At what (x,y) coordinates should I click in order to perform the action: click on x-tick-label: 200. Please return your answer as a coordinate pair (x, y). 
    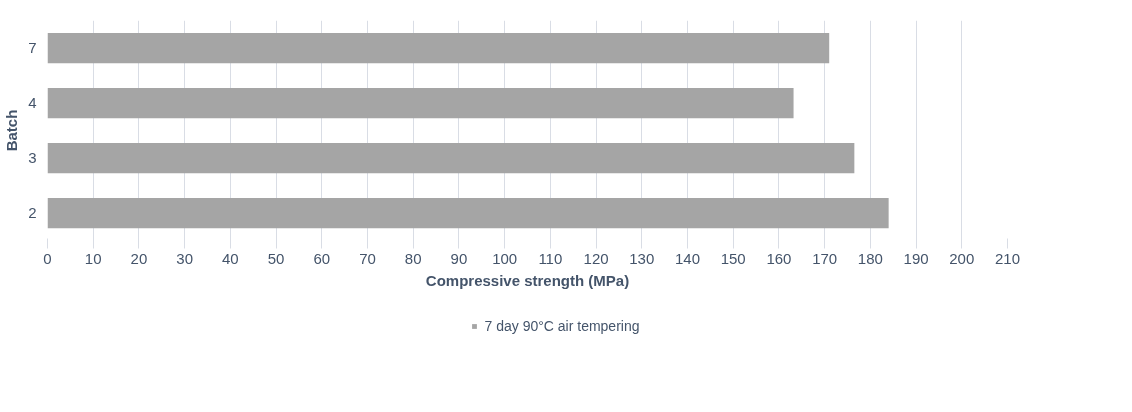
    Looking at the image, I should click on (962, 258).